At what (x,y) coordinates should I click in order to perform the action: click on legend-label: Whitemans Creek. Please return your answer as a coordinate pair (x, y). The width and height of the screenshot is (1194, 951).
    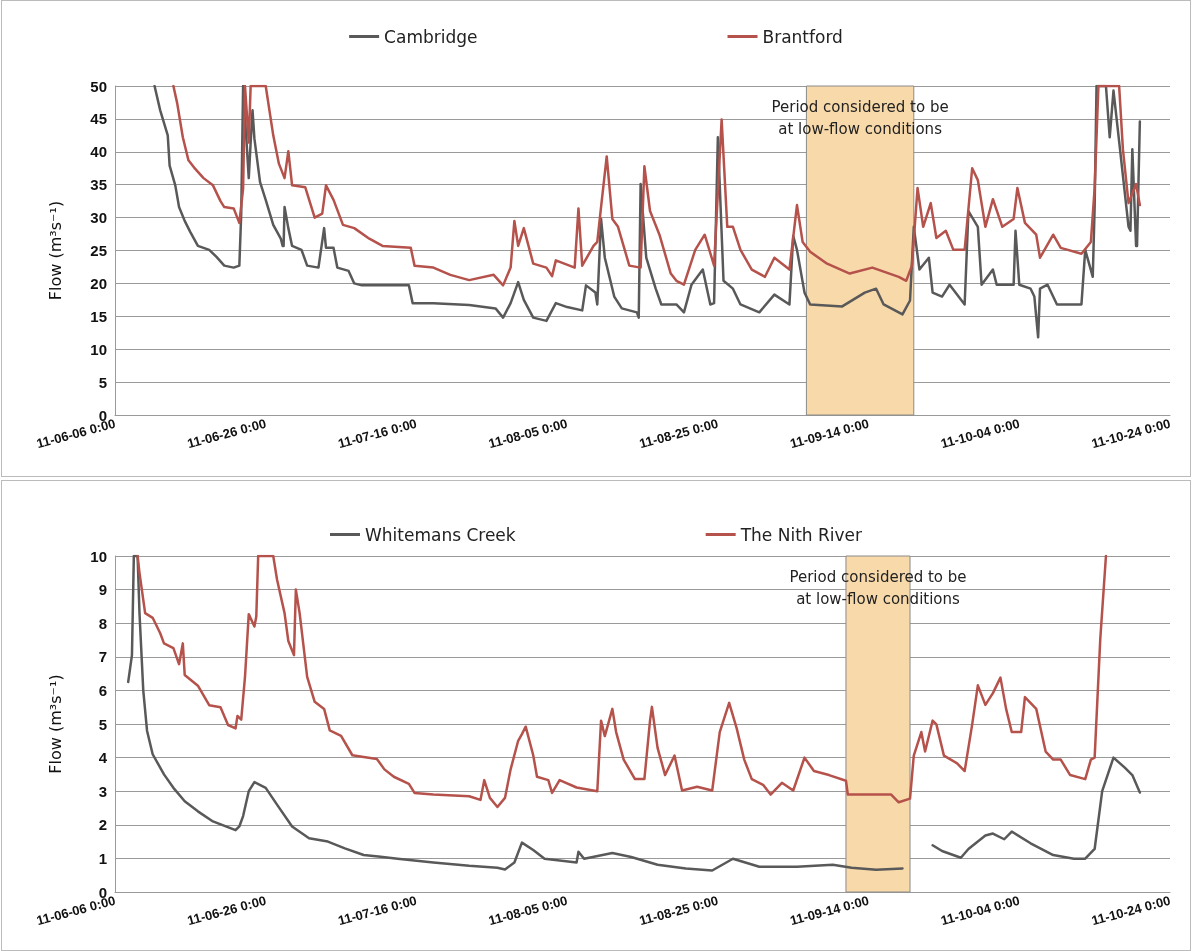
    Looking at the image, I should click on (440, 534).